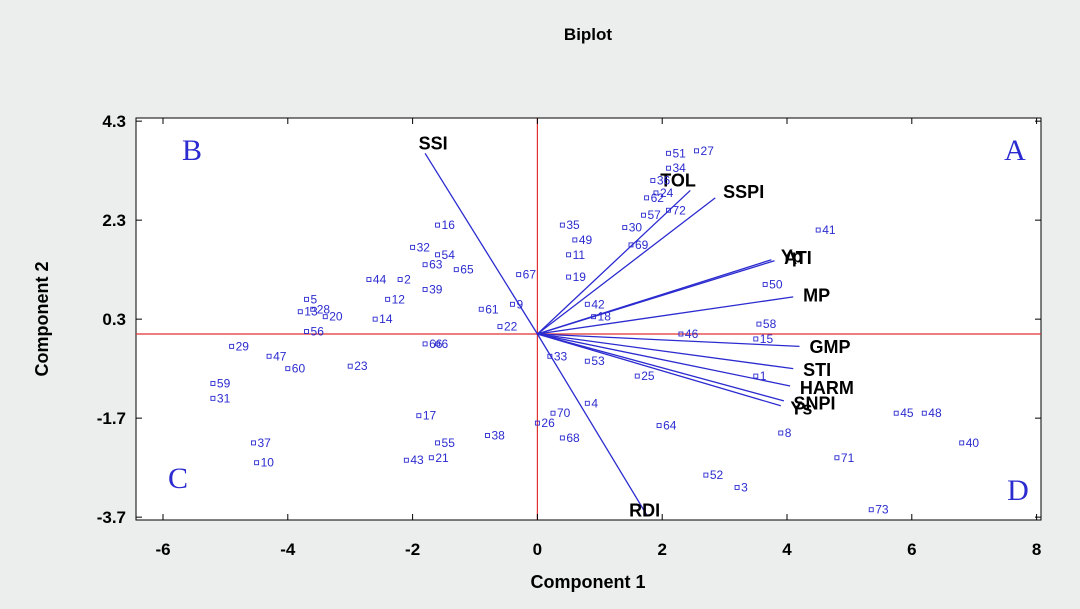 This screenshot has width=1080, height=609. Describe the element at coordinates (399, 299) in the screenshot. I see `point-label: 12` at that location.